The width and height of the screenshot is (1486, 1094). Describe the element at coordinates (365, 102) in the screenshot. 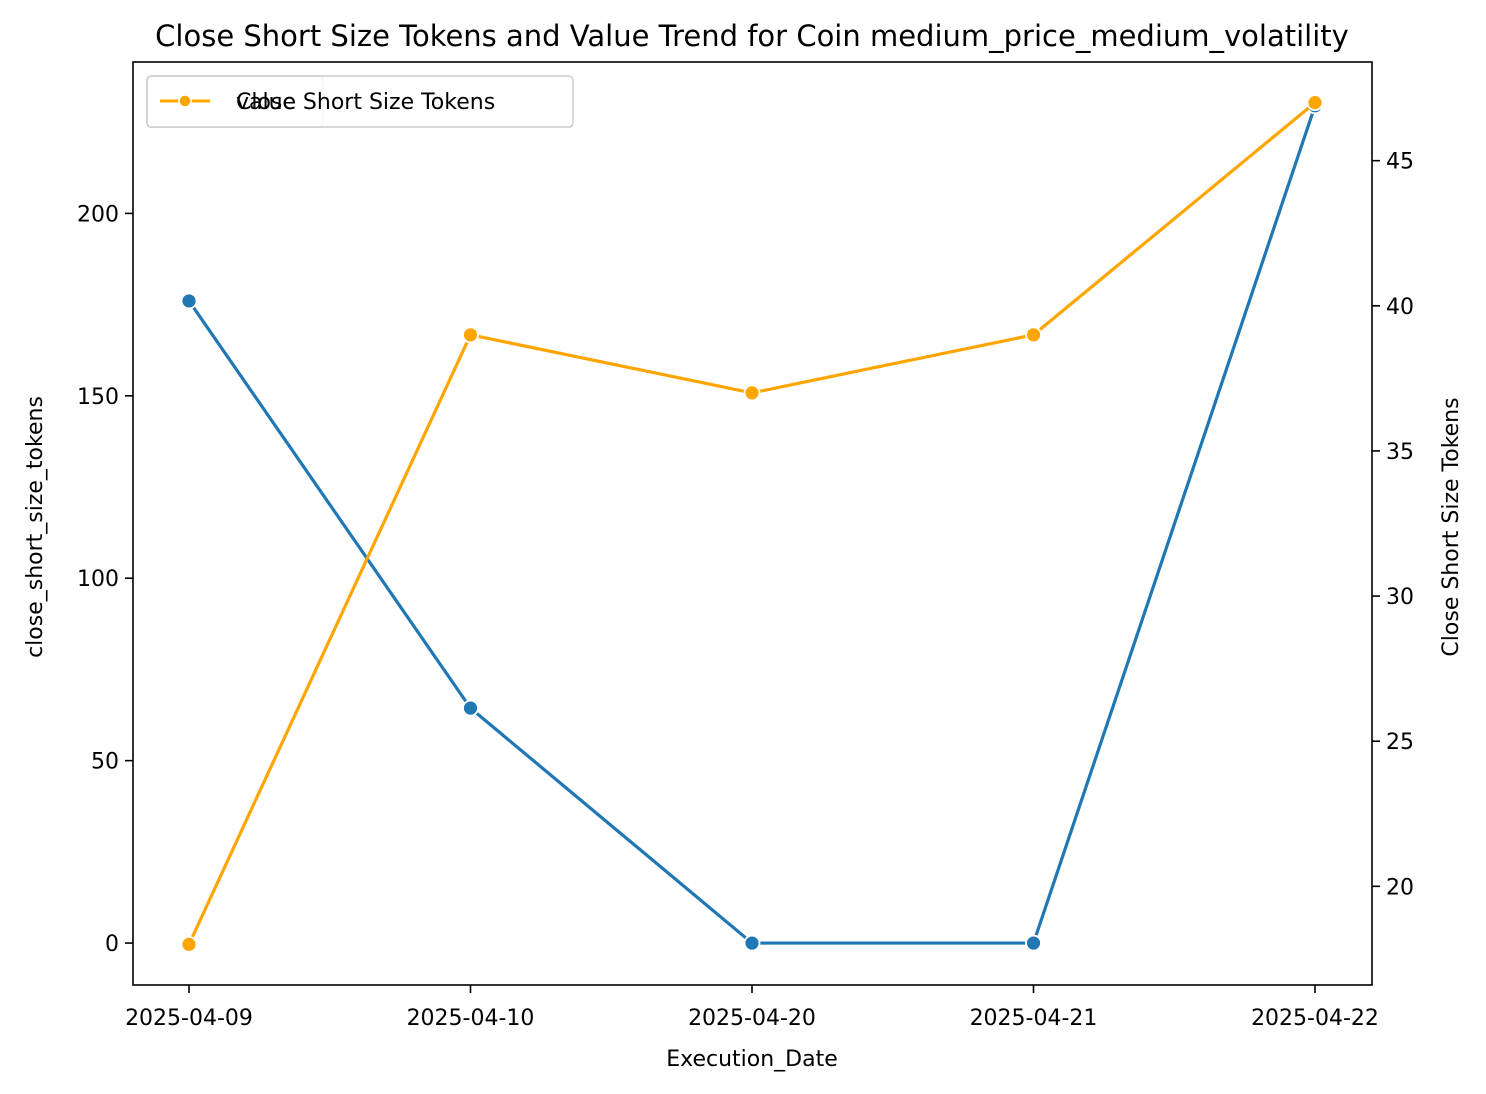

I see `legend-close-short-text: Close Short Size Tokens` at that location.